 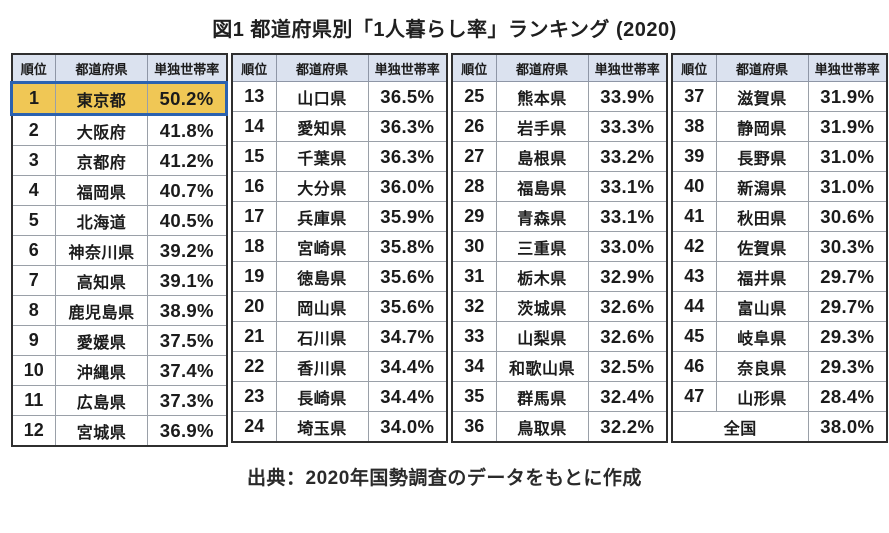 I want to click on rank-cell: 44, so click(x=694, y=306).